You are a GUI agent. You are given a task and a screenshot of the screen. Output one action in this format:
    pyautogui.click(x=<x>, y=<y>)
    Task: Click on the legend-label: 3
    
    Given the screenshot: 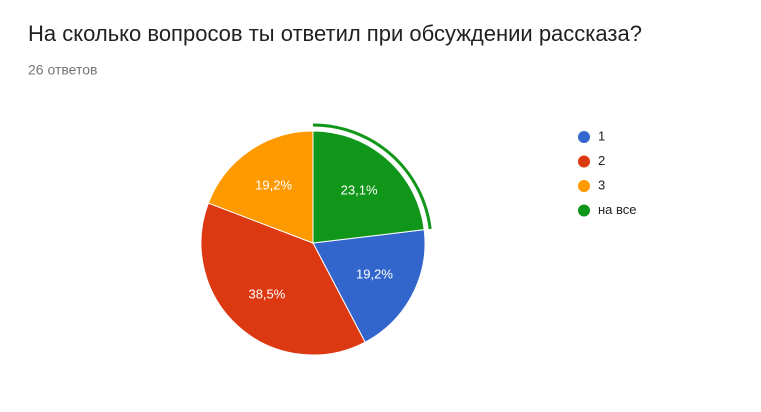 What is the action you would take?
    pyautogui.click(x=601, y=184)
    